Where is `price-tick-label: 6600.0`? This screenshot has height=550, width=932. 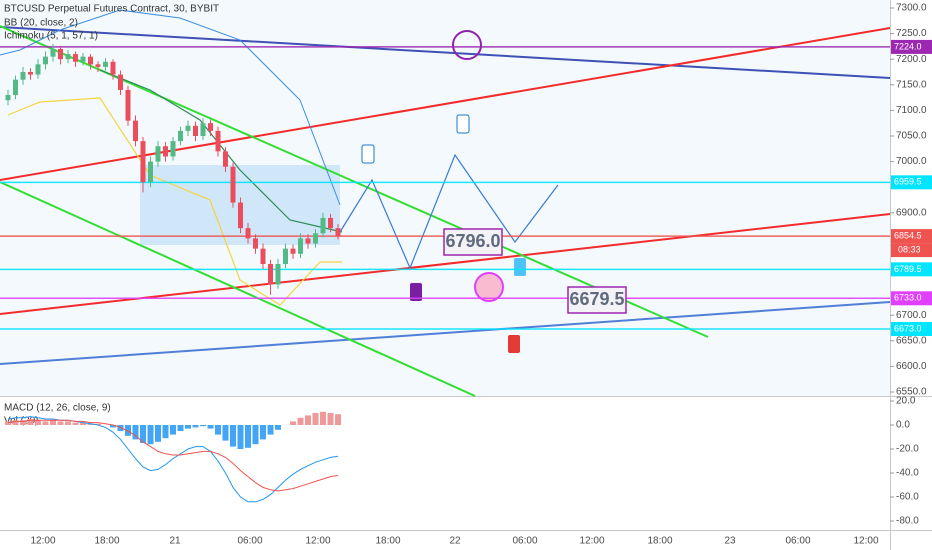
price-tick-label: 6600.0 is located at coordinates (911, 366).